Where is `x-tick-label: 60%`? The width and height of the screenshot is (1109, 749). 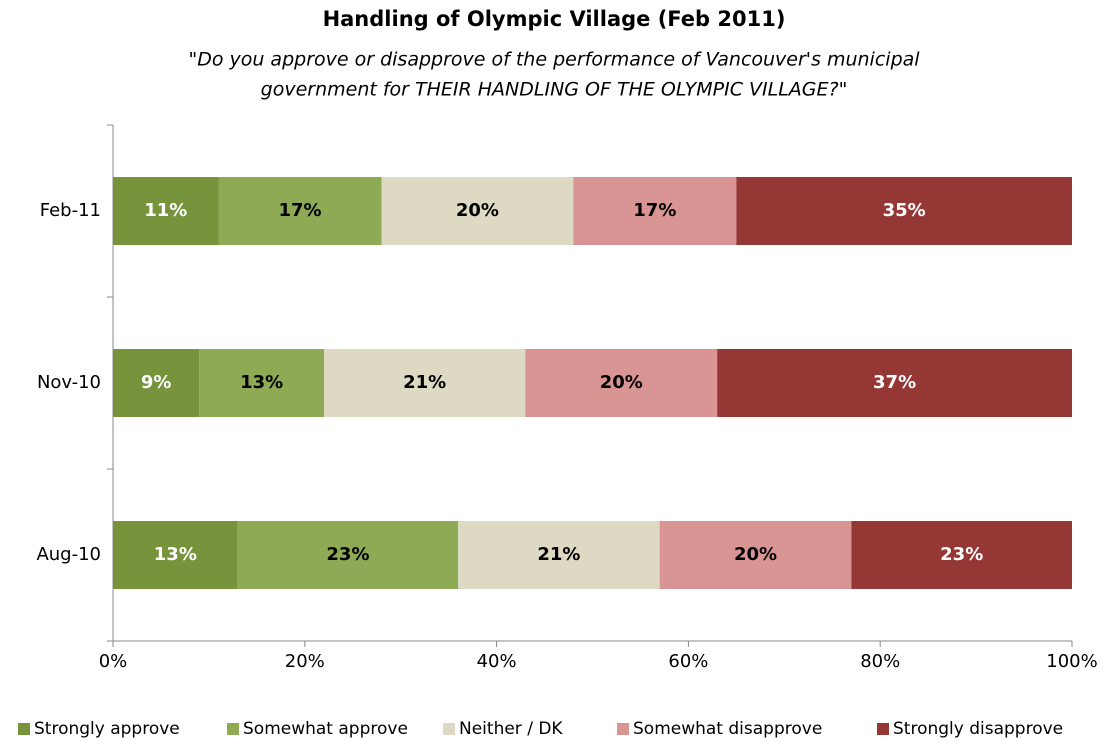 x-tick-label: 60% is located at coordinates (688, 661).